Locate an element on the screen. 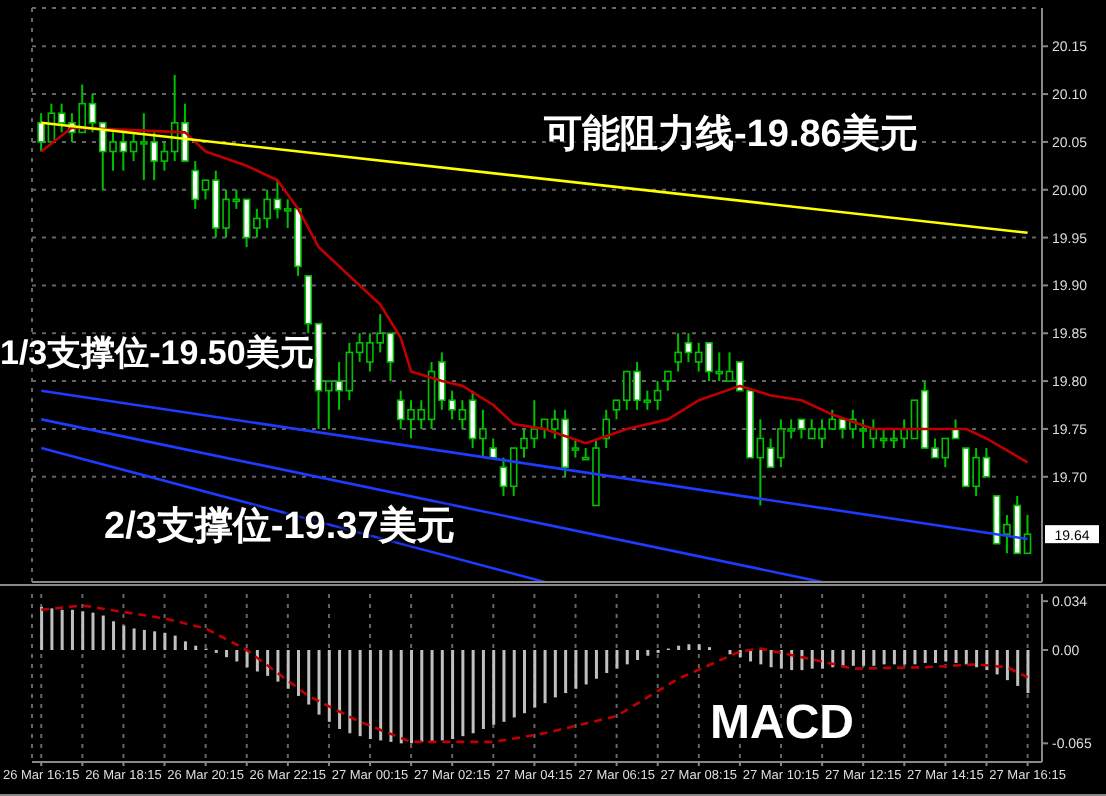  annotation: MACD is located at coordinates (782, 723).